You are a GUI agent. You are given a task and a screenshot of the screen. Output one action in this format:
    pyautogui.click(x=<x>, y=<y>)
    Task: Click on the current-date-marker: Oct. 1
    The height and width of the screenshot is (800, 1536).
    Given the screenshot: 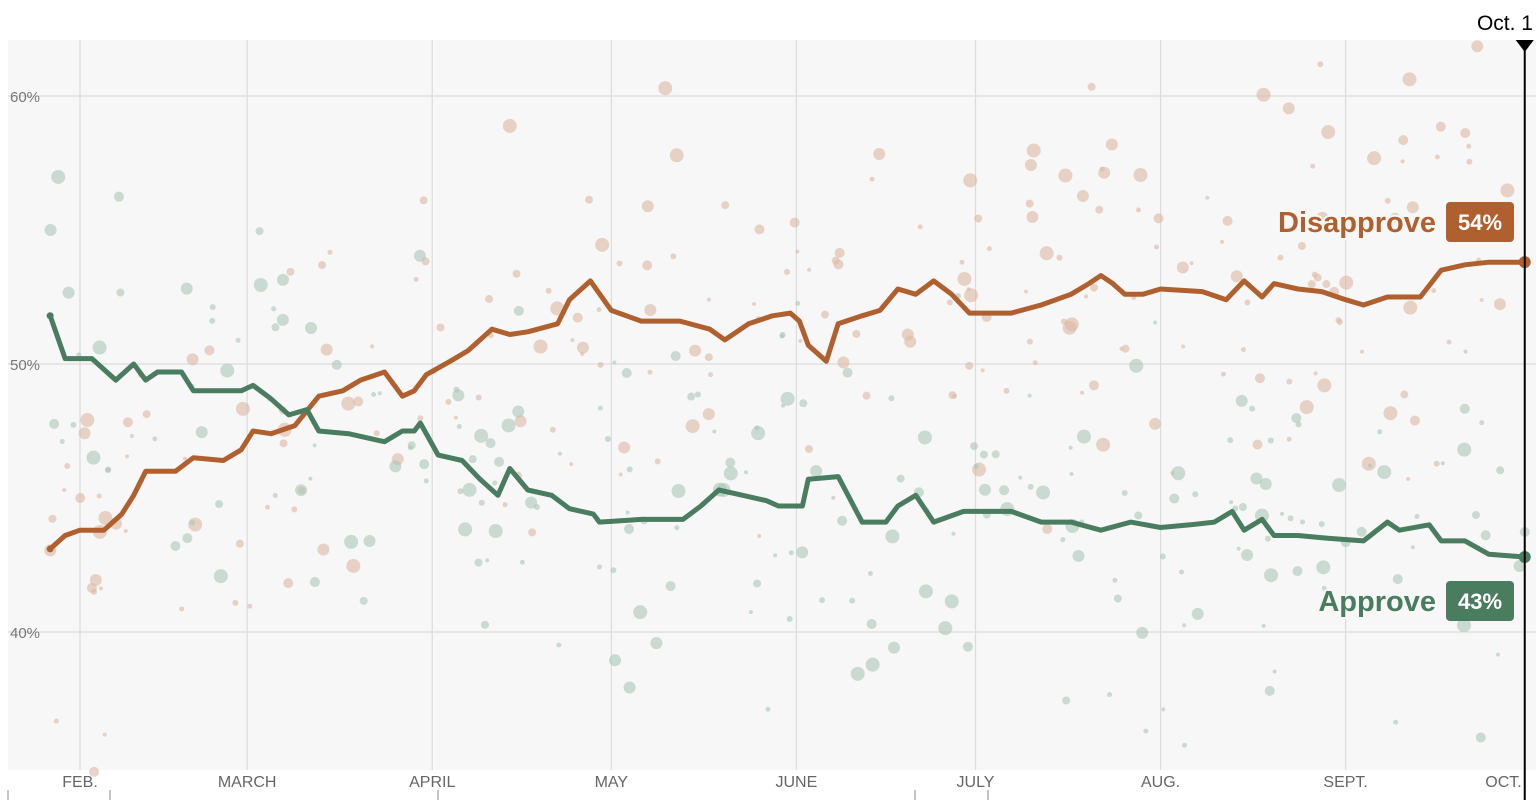 What is the action you would take?
    pyautogui.click(x=1505, y=406)
    